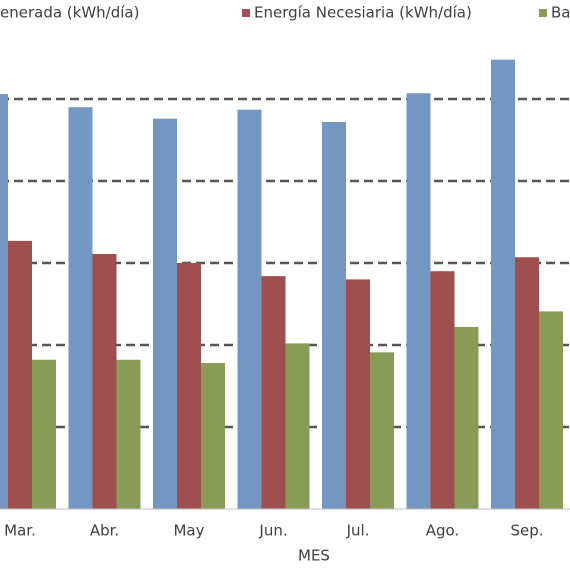 This screenshot has width=570, height=570. I want to click on legend-label: Energía Necesiaria (kWh/día), so click(363, 13).